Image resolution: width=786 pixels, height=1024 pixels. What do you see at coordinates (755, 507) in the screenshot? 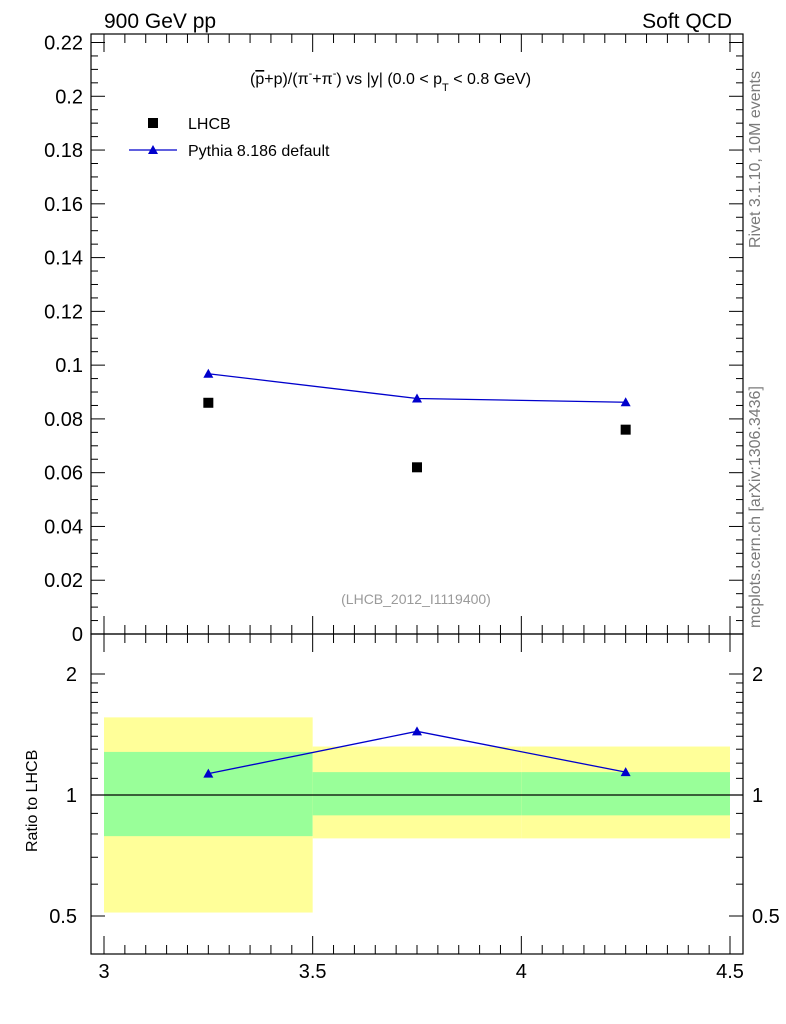
I see `source-url-label: mcplots.cern.ch [arXiv:1306.3436]` at bounding box center [755, 507].